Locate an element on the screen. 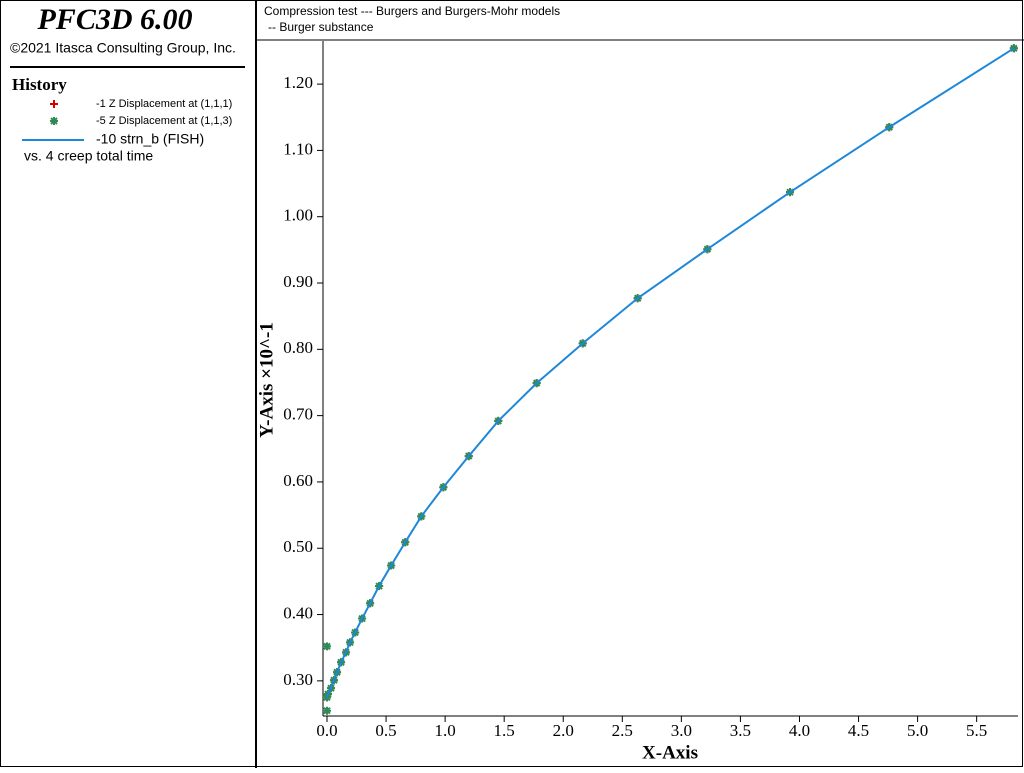 The image size is (1024, 773). y-tick-label: 0.40 is located at coordinates (298, 612).